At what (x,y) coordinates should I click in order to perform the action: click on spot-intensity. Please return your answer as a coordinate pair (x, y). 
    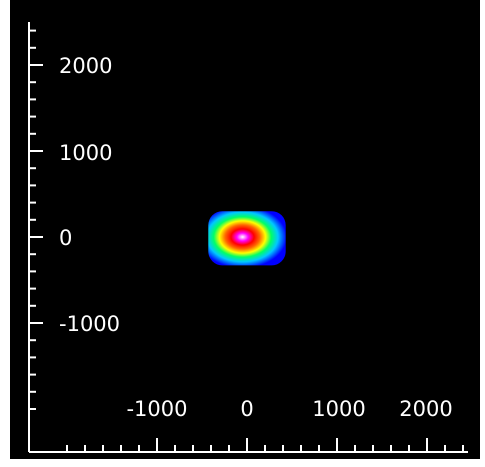
    Looking at the image, I should click on (247, 238).